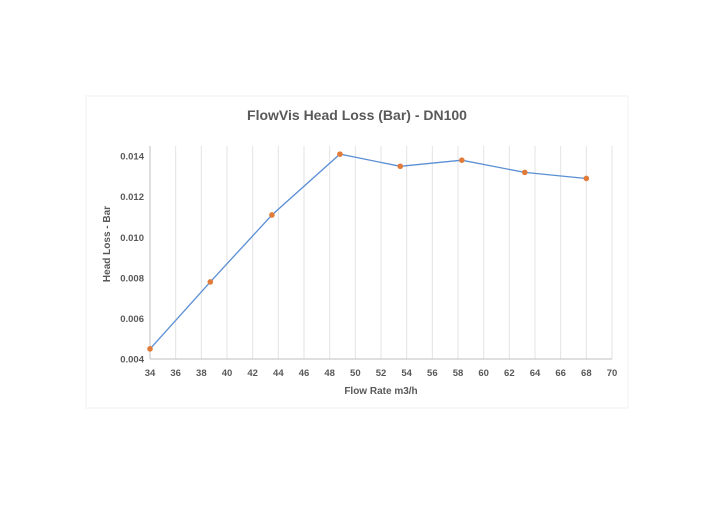 This screenshot has width=716, height=506. What do you see at coordinates (612, 373) in the screenshot?
I see `x-tick-label: 70` at bounding box center [612, 373].